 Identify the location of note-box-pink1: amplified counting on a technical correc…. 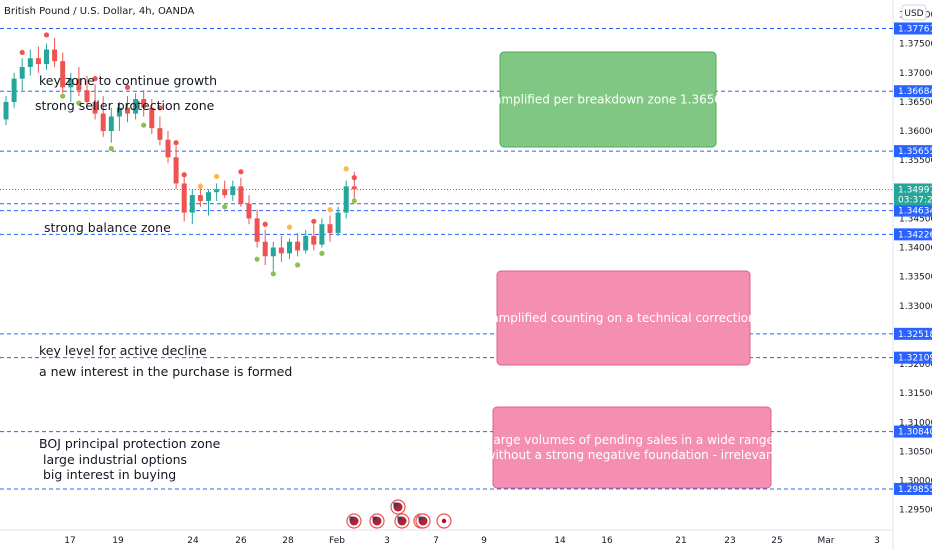
(623, 318).